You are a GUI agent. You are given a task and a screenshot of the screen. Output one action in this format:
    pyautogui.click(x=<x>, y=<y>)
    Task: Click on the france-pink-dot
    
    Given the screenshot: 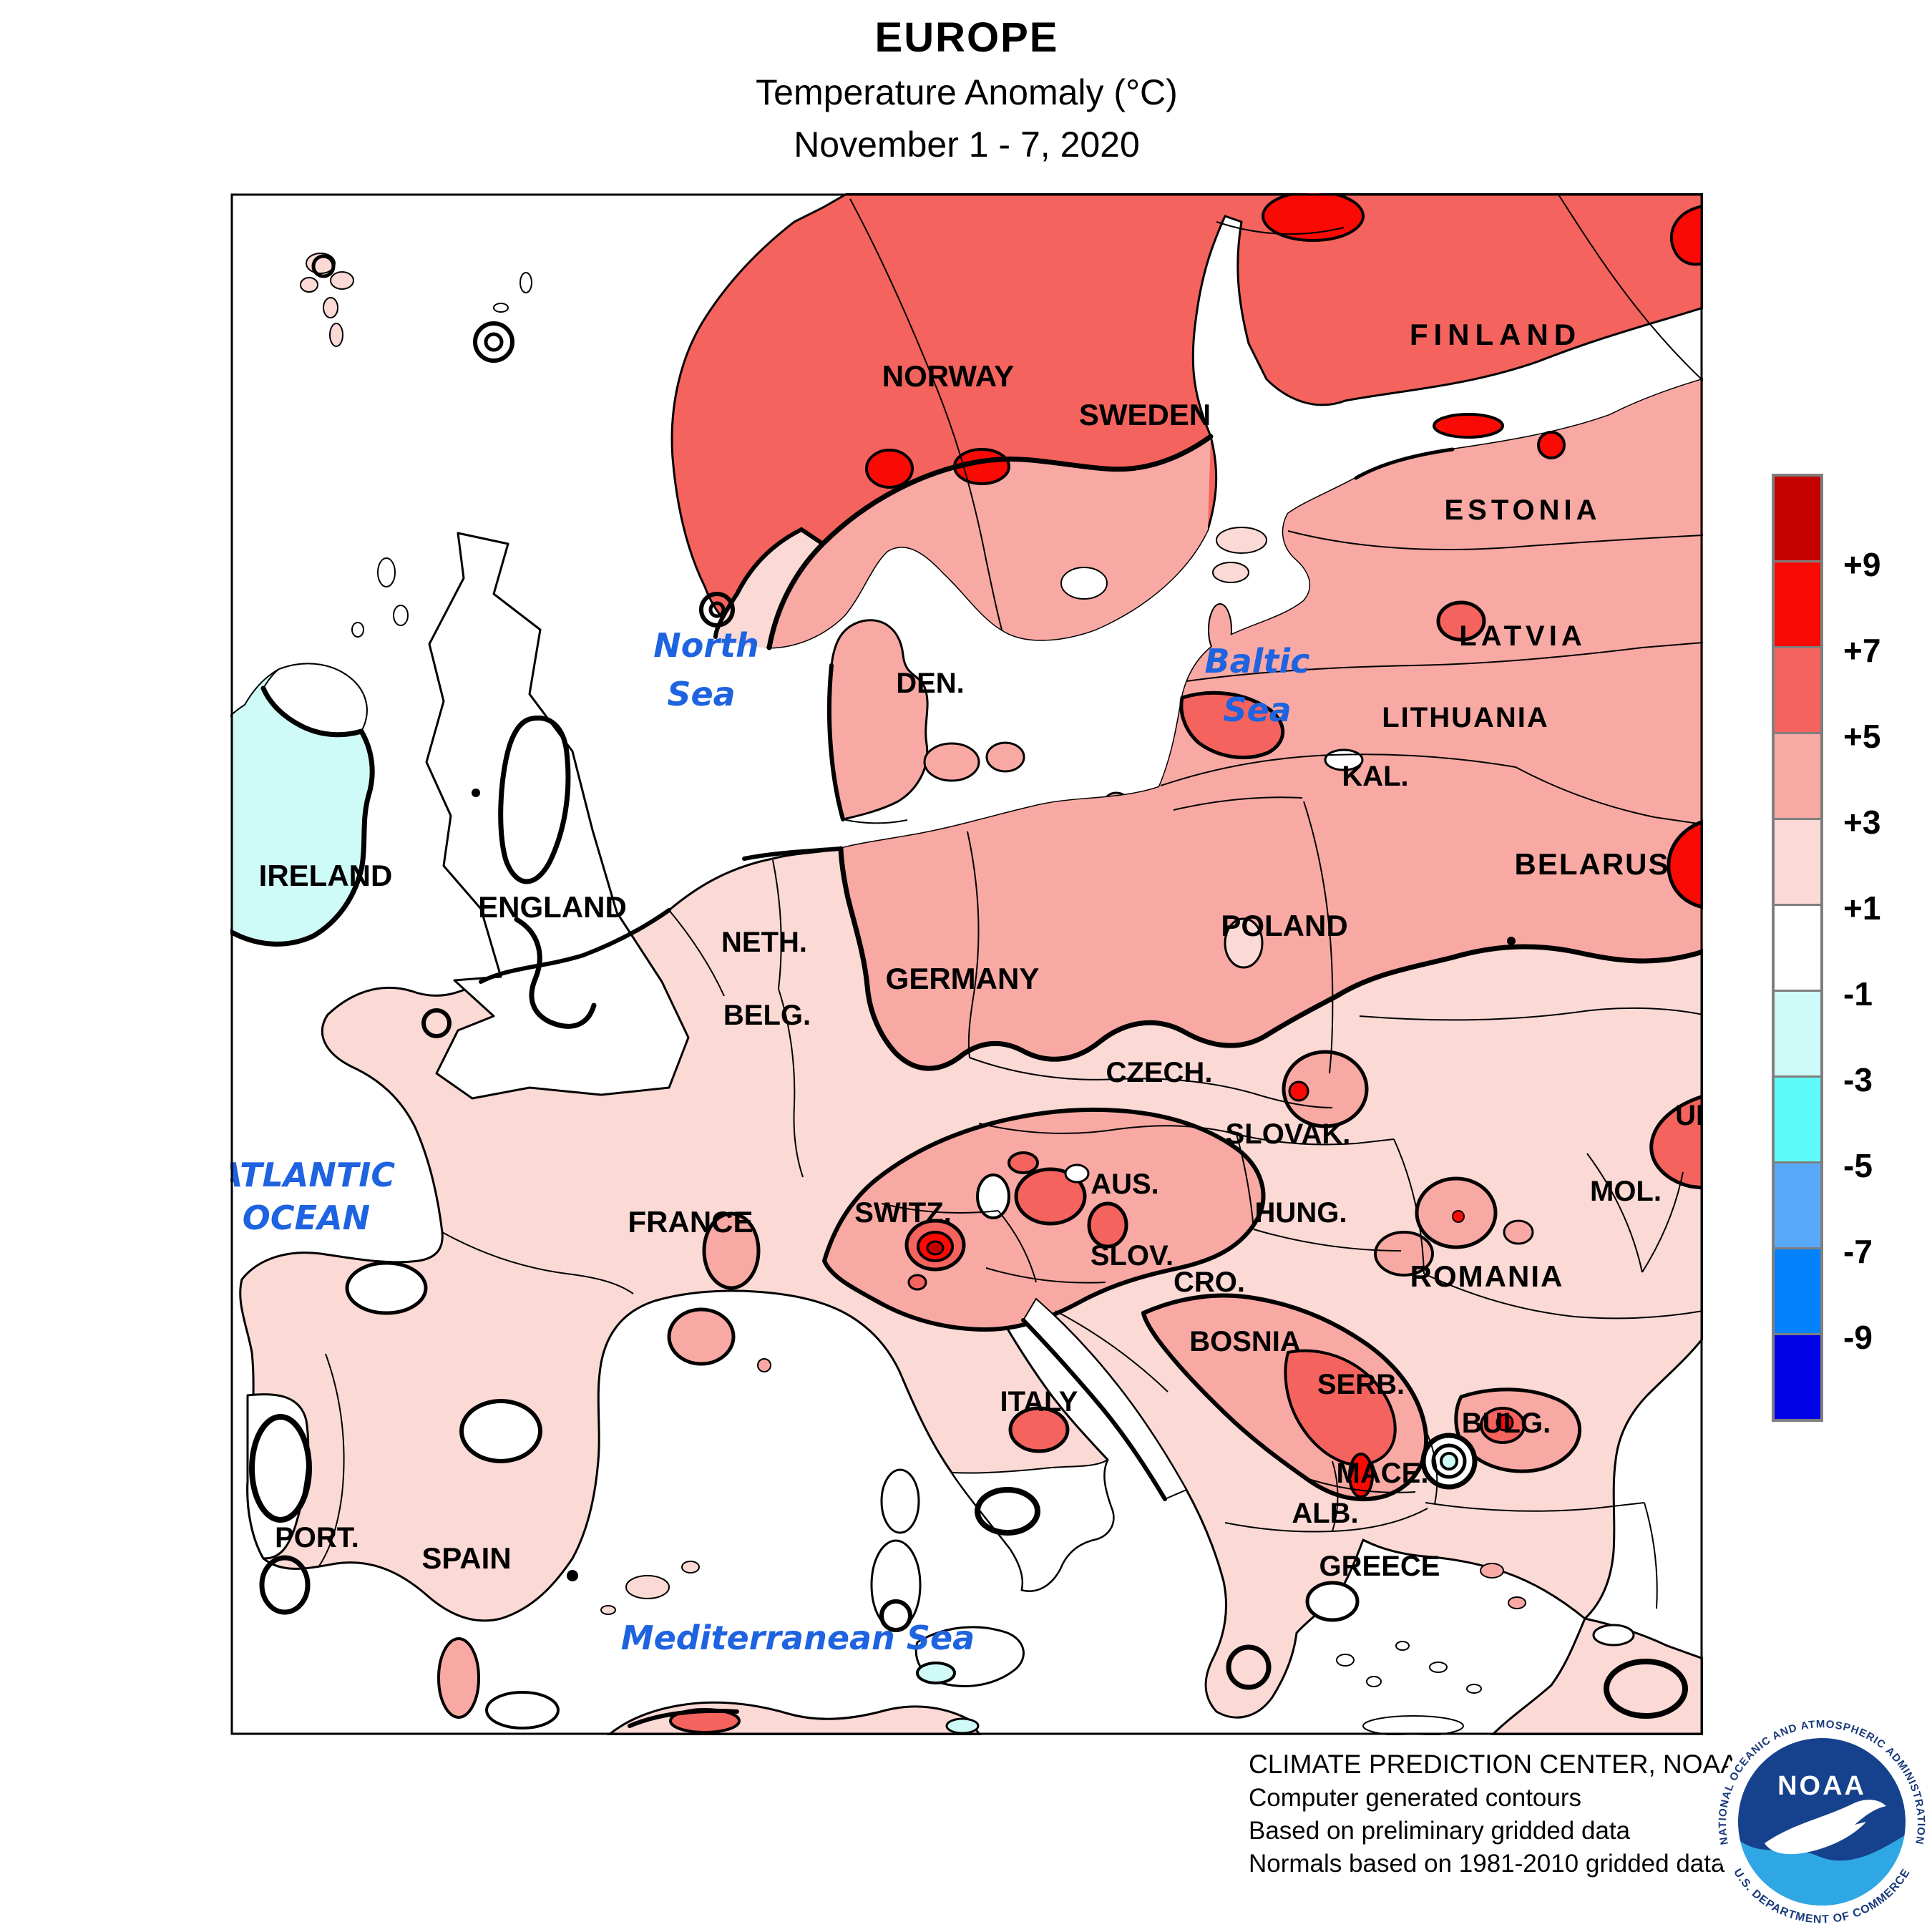 What is the action you would take?
    pyautogui.click(x=764, y=1365)
    